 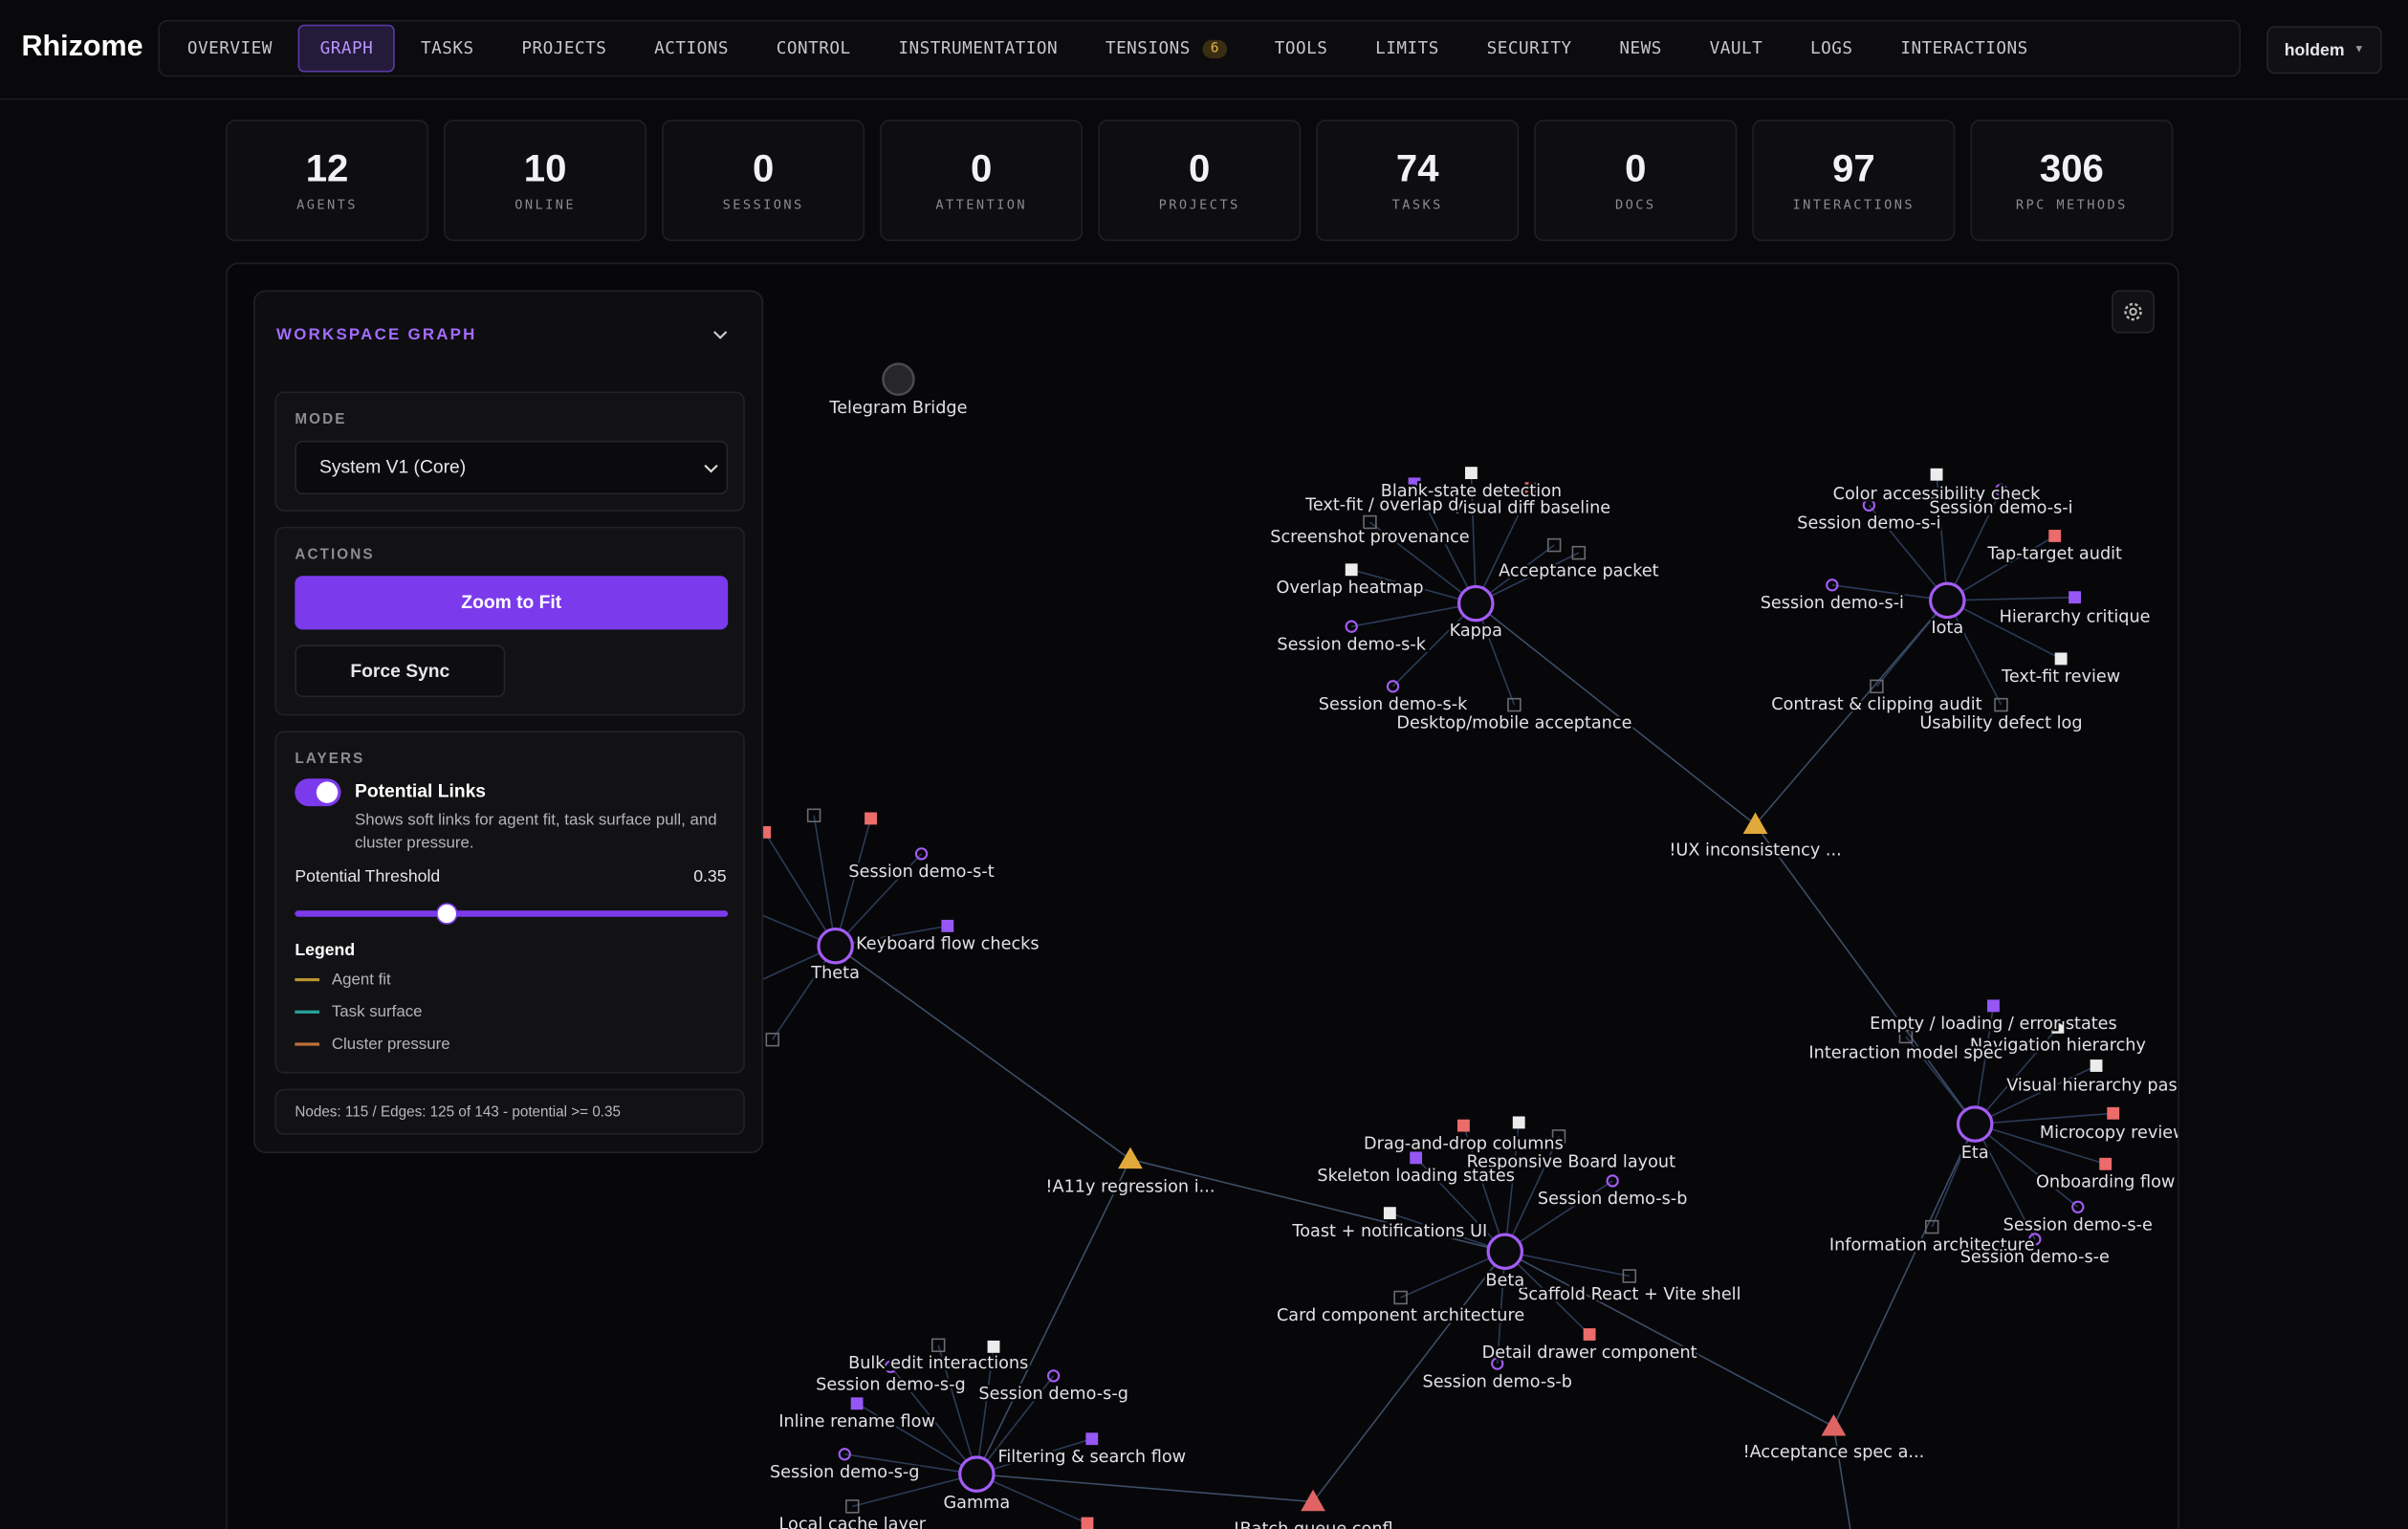 What do you see at coordinates (899, 379) in the screenshot?
I see `bridge-node` at bounding box center [899, 379].